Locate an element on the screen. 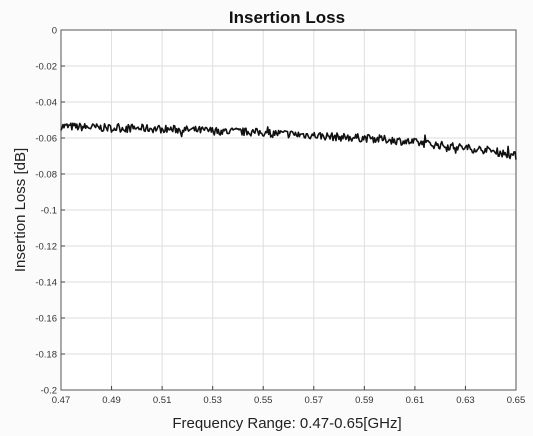 Image resolution: width=533 pixels, height=436 pixels. y-axis-label: Insertion Loss [dB] is located at coordinates (20, 210).